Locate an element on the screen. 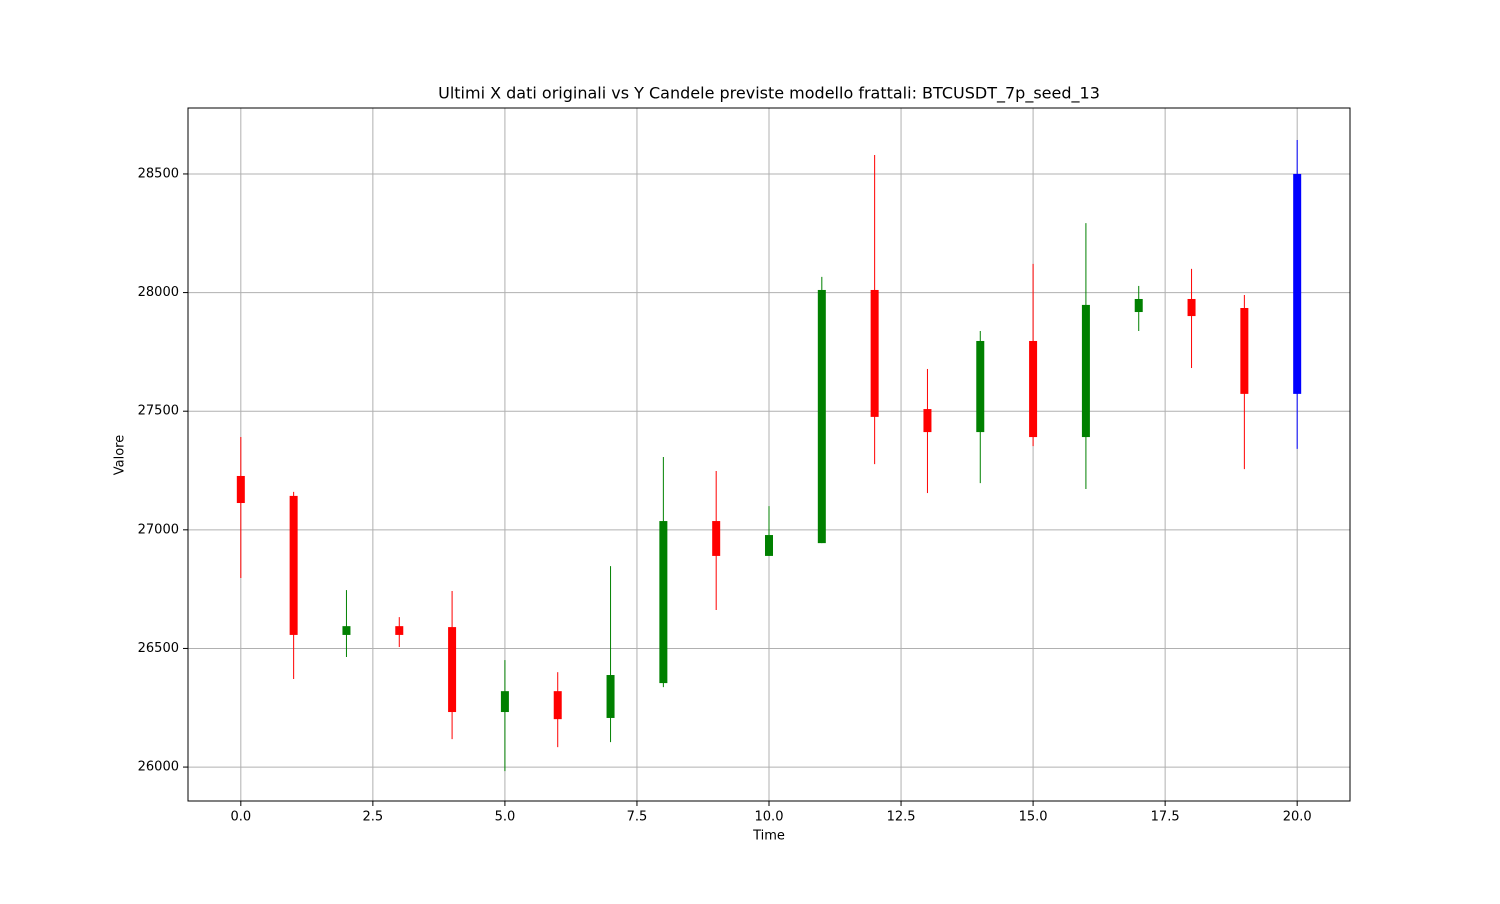 The height and width of the screenshot is (904, 1500). y-tick-label: 28500 is located at coordinates (158, 173).